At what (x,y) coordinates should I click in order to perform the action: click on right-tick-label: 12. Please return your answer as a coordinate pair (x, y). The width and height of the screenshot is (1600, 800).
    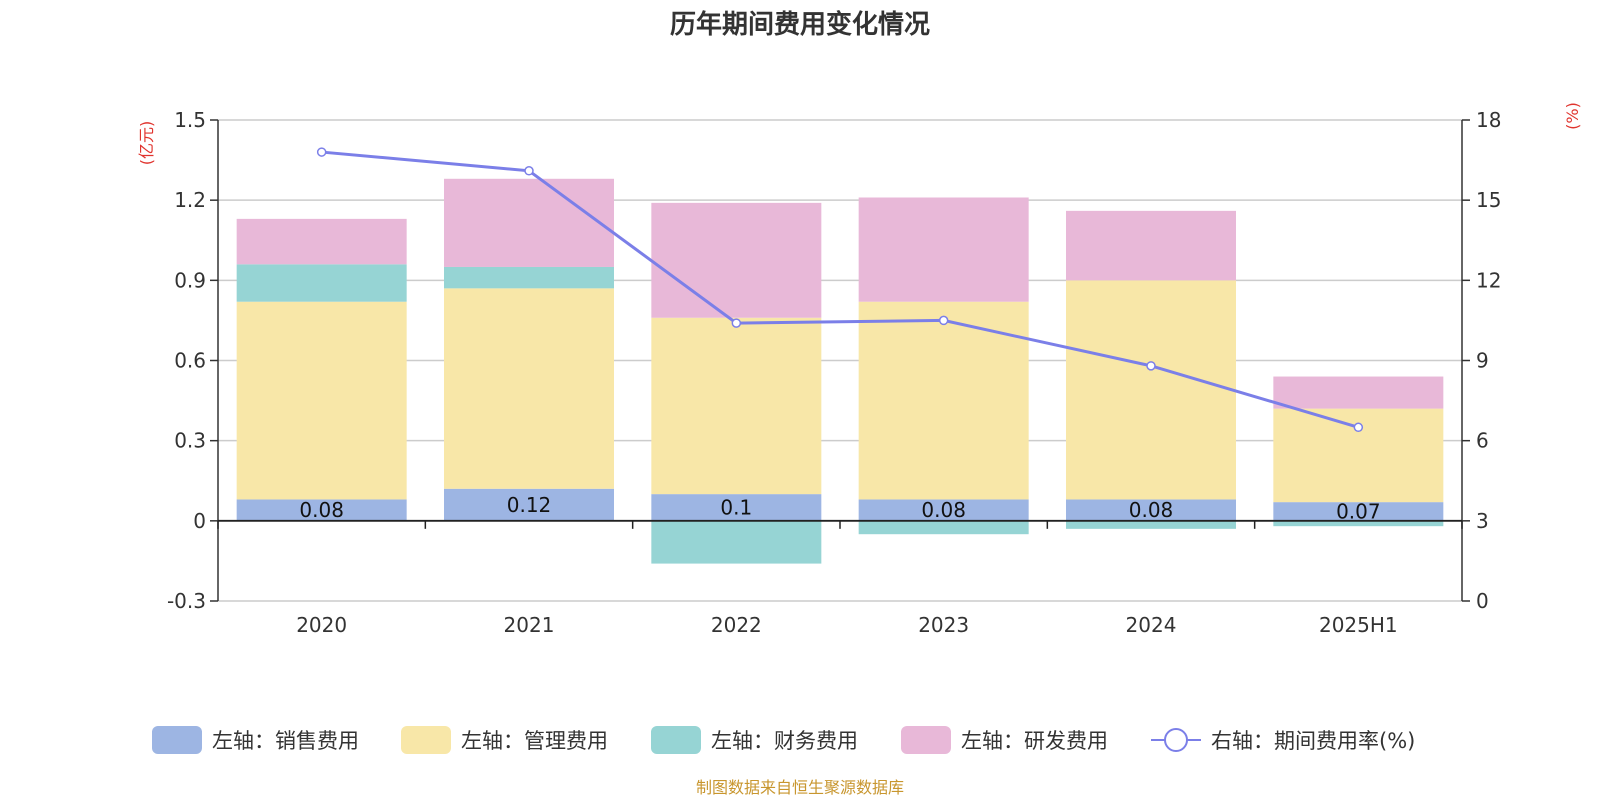
    Looking at the image, I should click on (1488, 280).